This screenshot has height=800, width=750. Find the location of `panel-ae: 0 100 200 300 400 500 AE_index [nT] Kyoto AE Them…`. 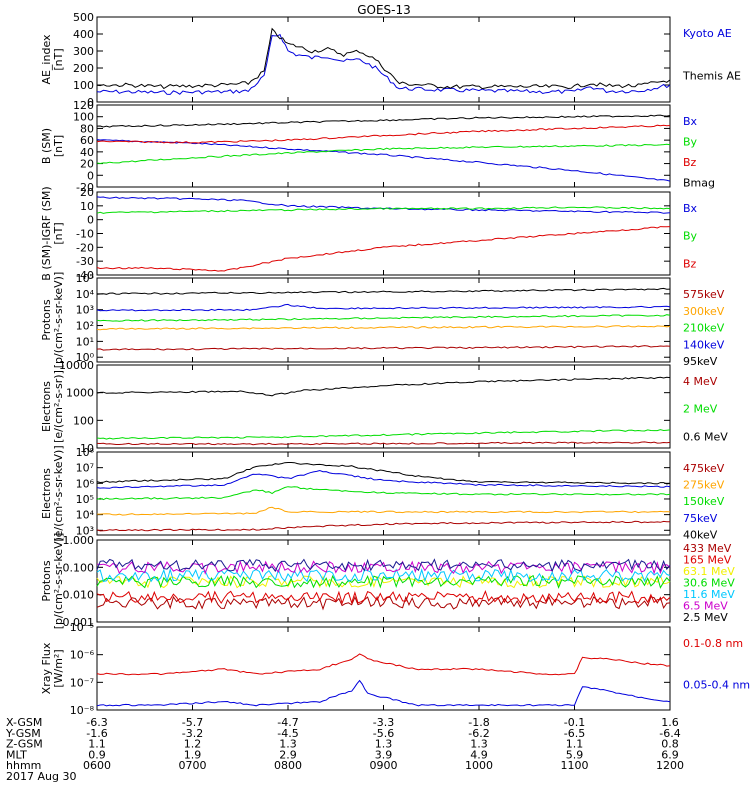

panel-ae: 0 100 200 300 400 500 AE_index [nT] Kyoto AE Them… is located at coordinates (390, 60).